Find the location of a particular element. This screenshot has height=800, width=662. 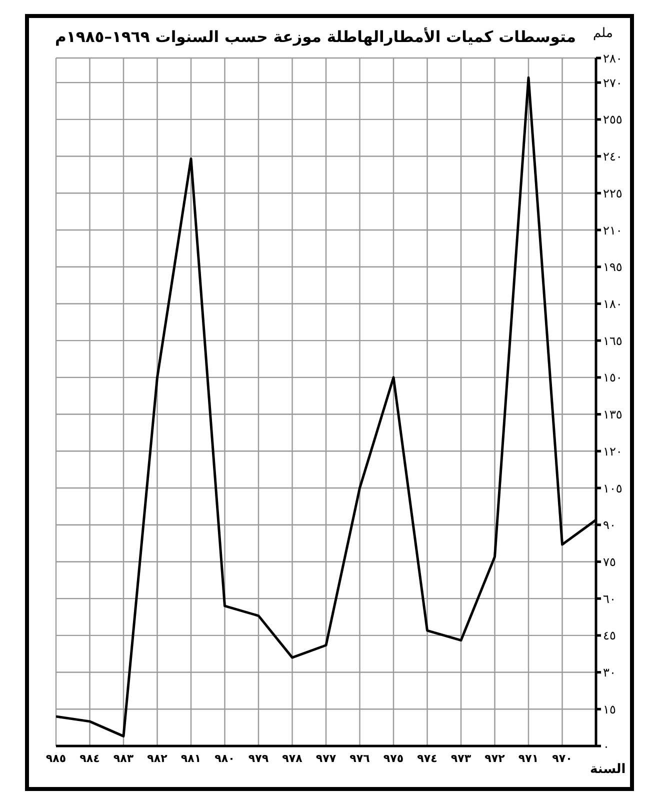

y-tick-label: ١٥٠ is located at coordinates (612, 377).